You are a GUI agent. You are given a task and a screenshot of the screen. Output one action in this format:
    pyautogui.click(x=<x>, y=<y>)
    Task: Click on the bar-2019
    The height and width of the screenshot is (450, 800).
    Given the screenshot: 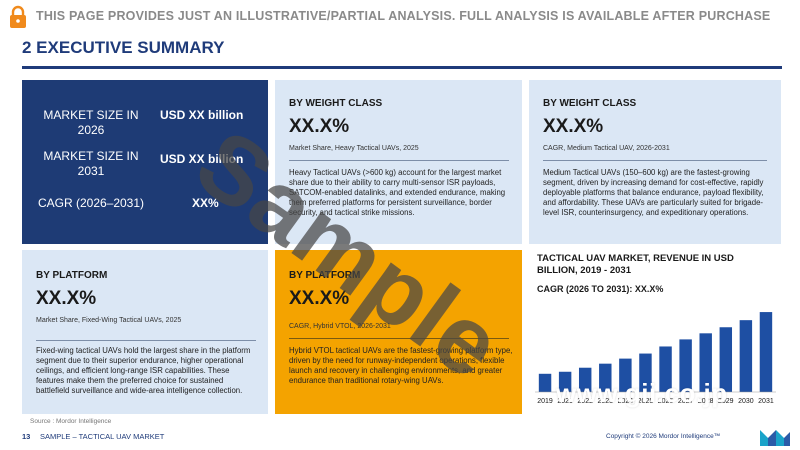 What is the action you would take?
    pyautogui.click(x=545, y=382)
    